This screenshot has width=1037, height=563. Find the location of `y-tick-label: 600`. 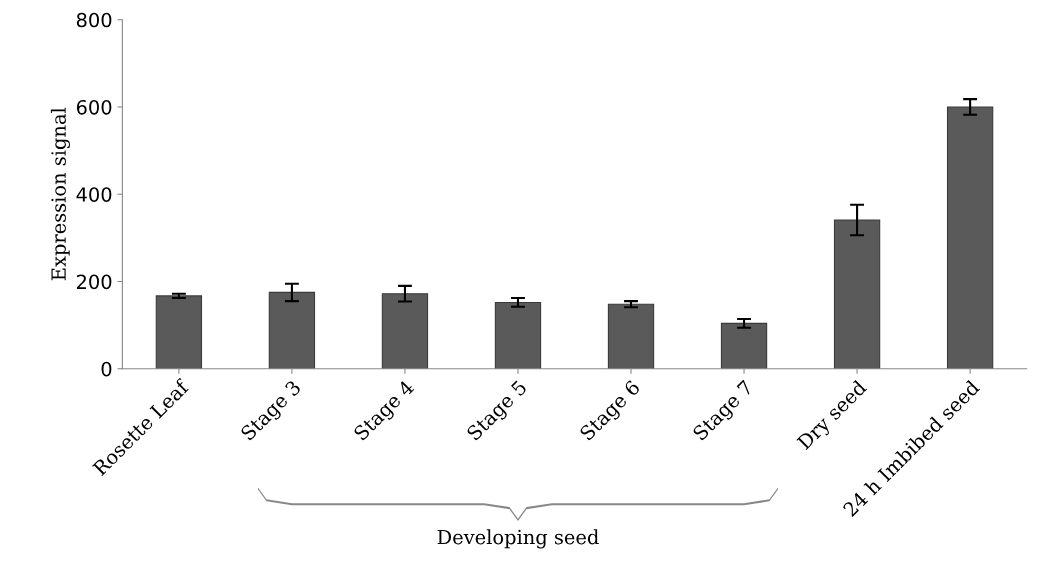

y-tick-label: 600 is located at coordinates (94, 107).